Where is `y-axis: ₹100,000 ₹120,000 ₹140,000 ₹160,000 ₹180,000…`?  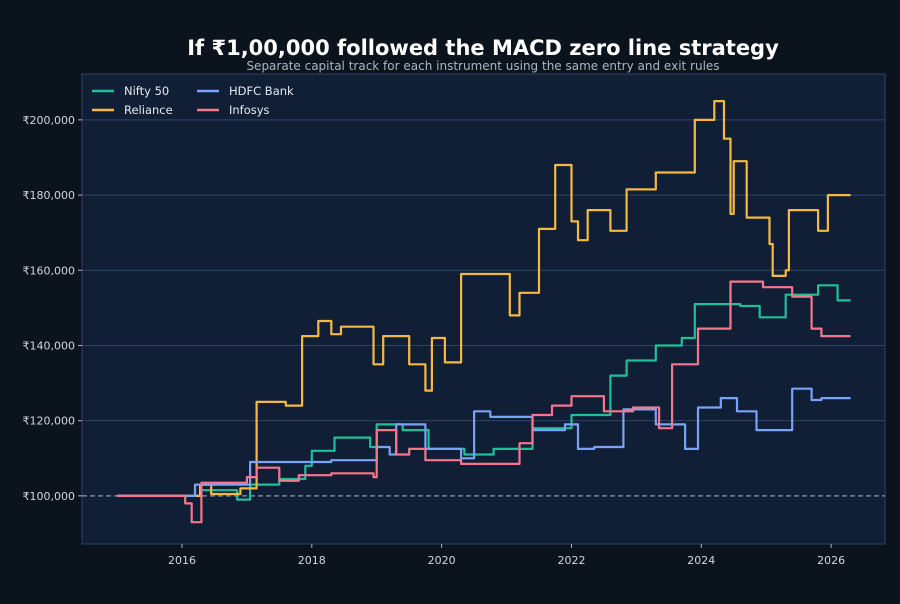 y-axis: ₹100,000 ₹120,000 ₹140,000 ₹160,000 ₹180,000… is located at coordinates (52, 308).